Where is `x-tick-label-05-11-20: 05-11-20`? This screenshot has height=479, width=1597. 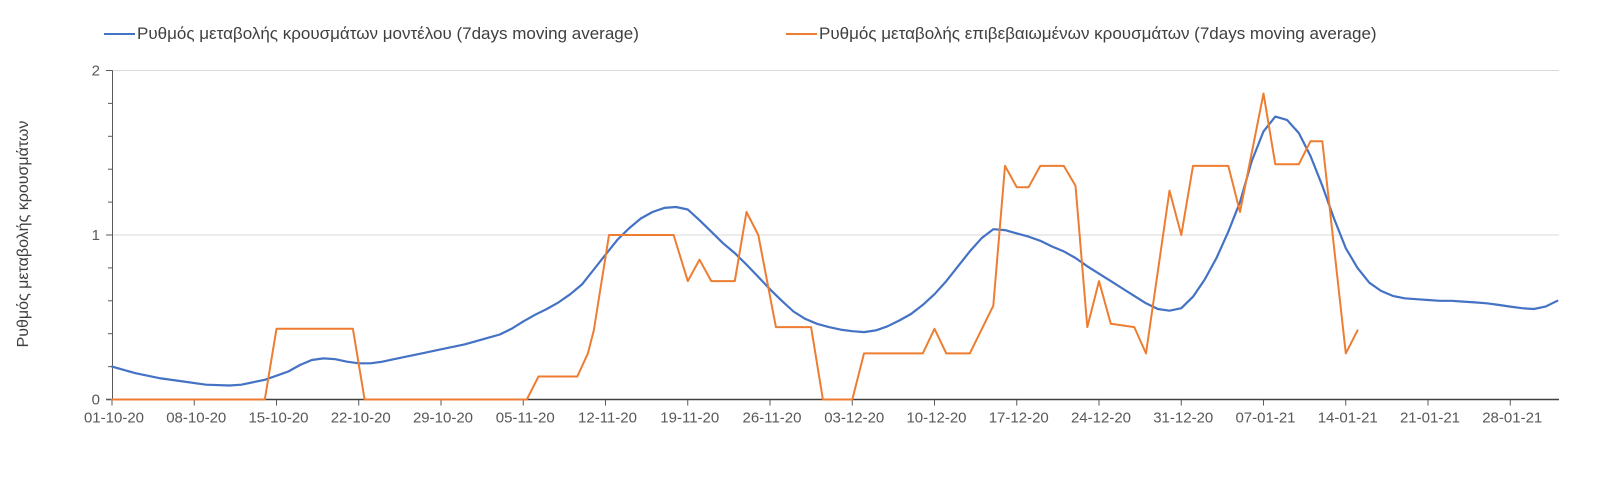
x-tick-label-05-11-20: 05-11-20 is located at coordinates (525, 418).